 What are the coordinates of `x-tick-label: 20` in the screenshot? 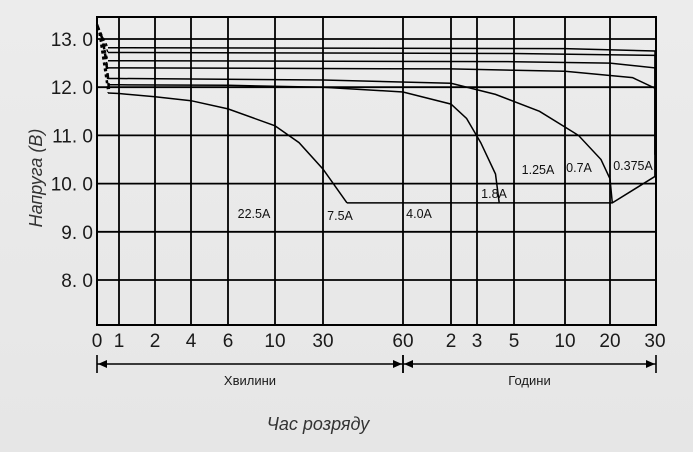 It's located at (609, 341).